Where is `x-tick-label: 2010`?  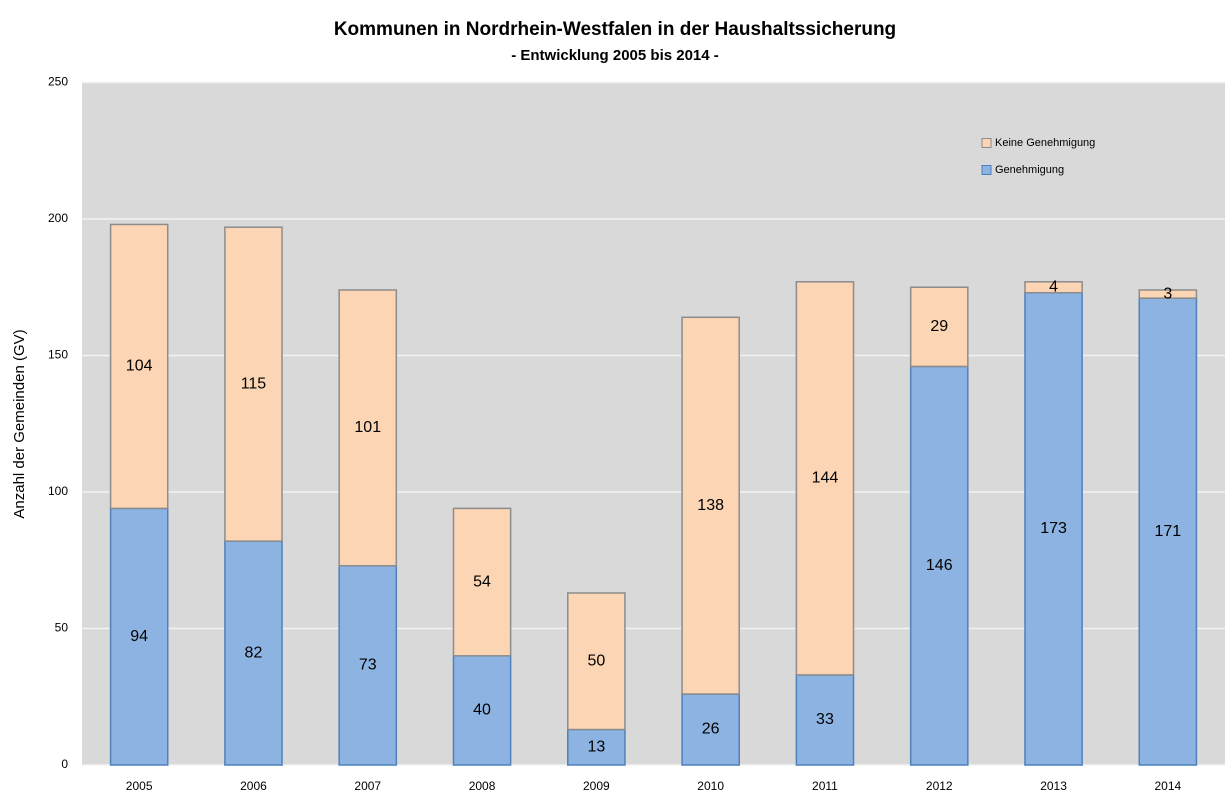 x-tick-label: 2010 is located at coordinates (710, 786).